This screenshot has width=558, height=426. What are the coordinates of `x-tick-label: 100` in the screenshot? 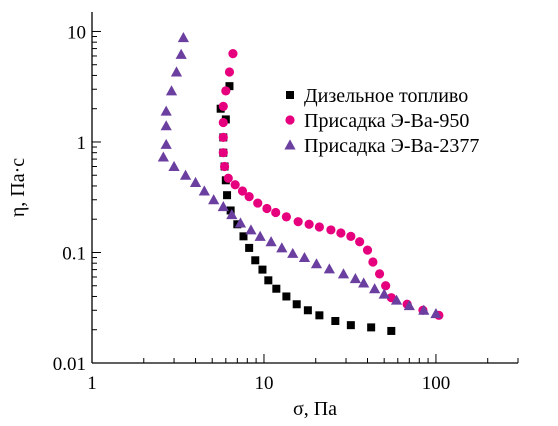 It's located at (436, 383).